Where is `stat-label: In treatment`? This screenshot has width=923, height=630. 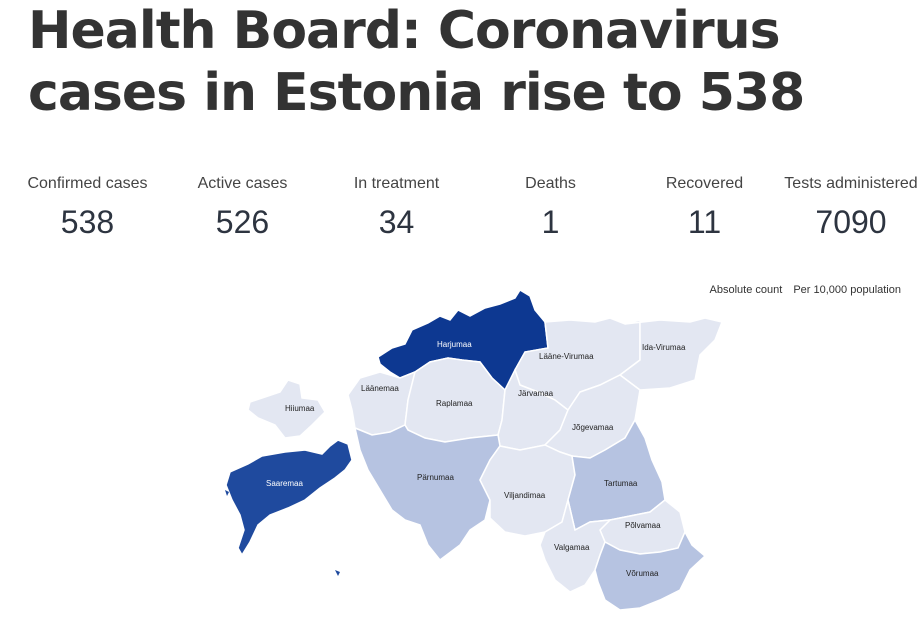
stat-label: In treatment is located at coordinates (396, 183).